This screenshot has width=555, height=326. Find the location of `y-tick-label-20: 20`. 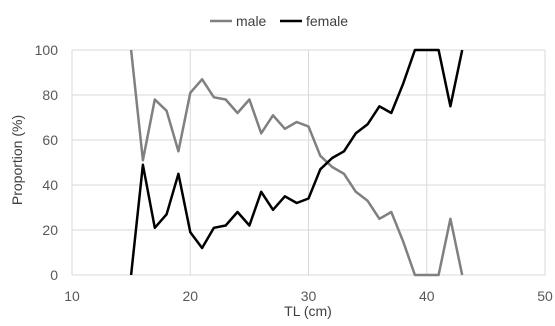

y-tick-label-20: 20 is located at coordinates (50, 230).